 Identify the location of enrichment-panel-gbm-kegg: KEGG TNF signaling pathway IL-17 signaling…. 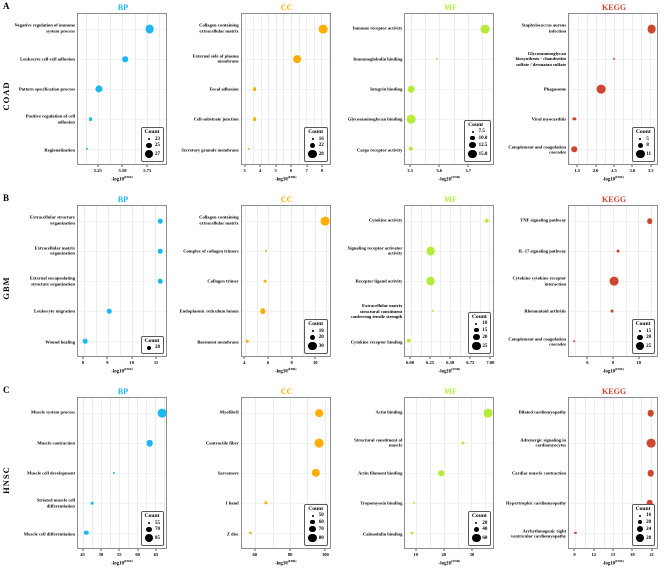
(586, 283).